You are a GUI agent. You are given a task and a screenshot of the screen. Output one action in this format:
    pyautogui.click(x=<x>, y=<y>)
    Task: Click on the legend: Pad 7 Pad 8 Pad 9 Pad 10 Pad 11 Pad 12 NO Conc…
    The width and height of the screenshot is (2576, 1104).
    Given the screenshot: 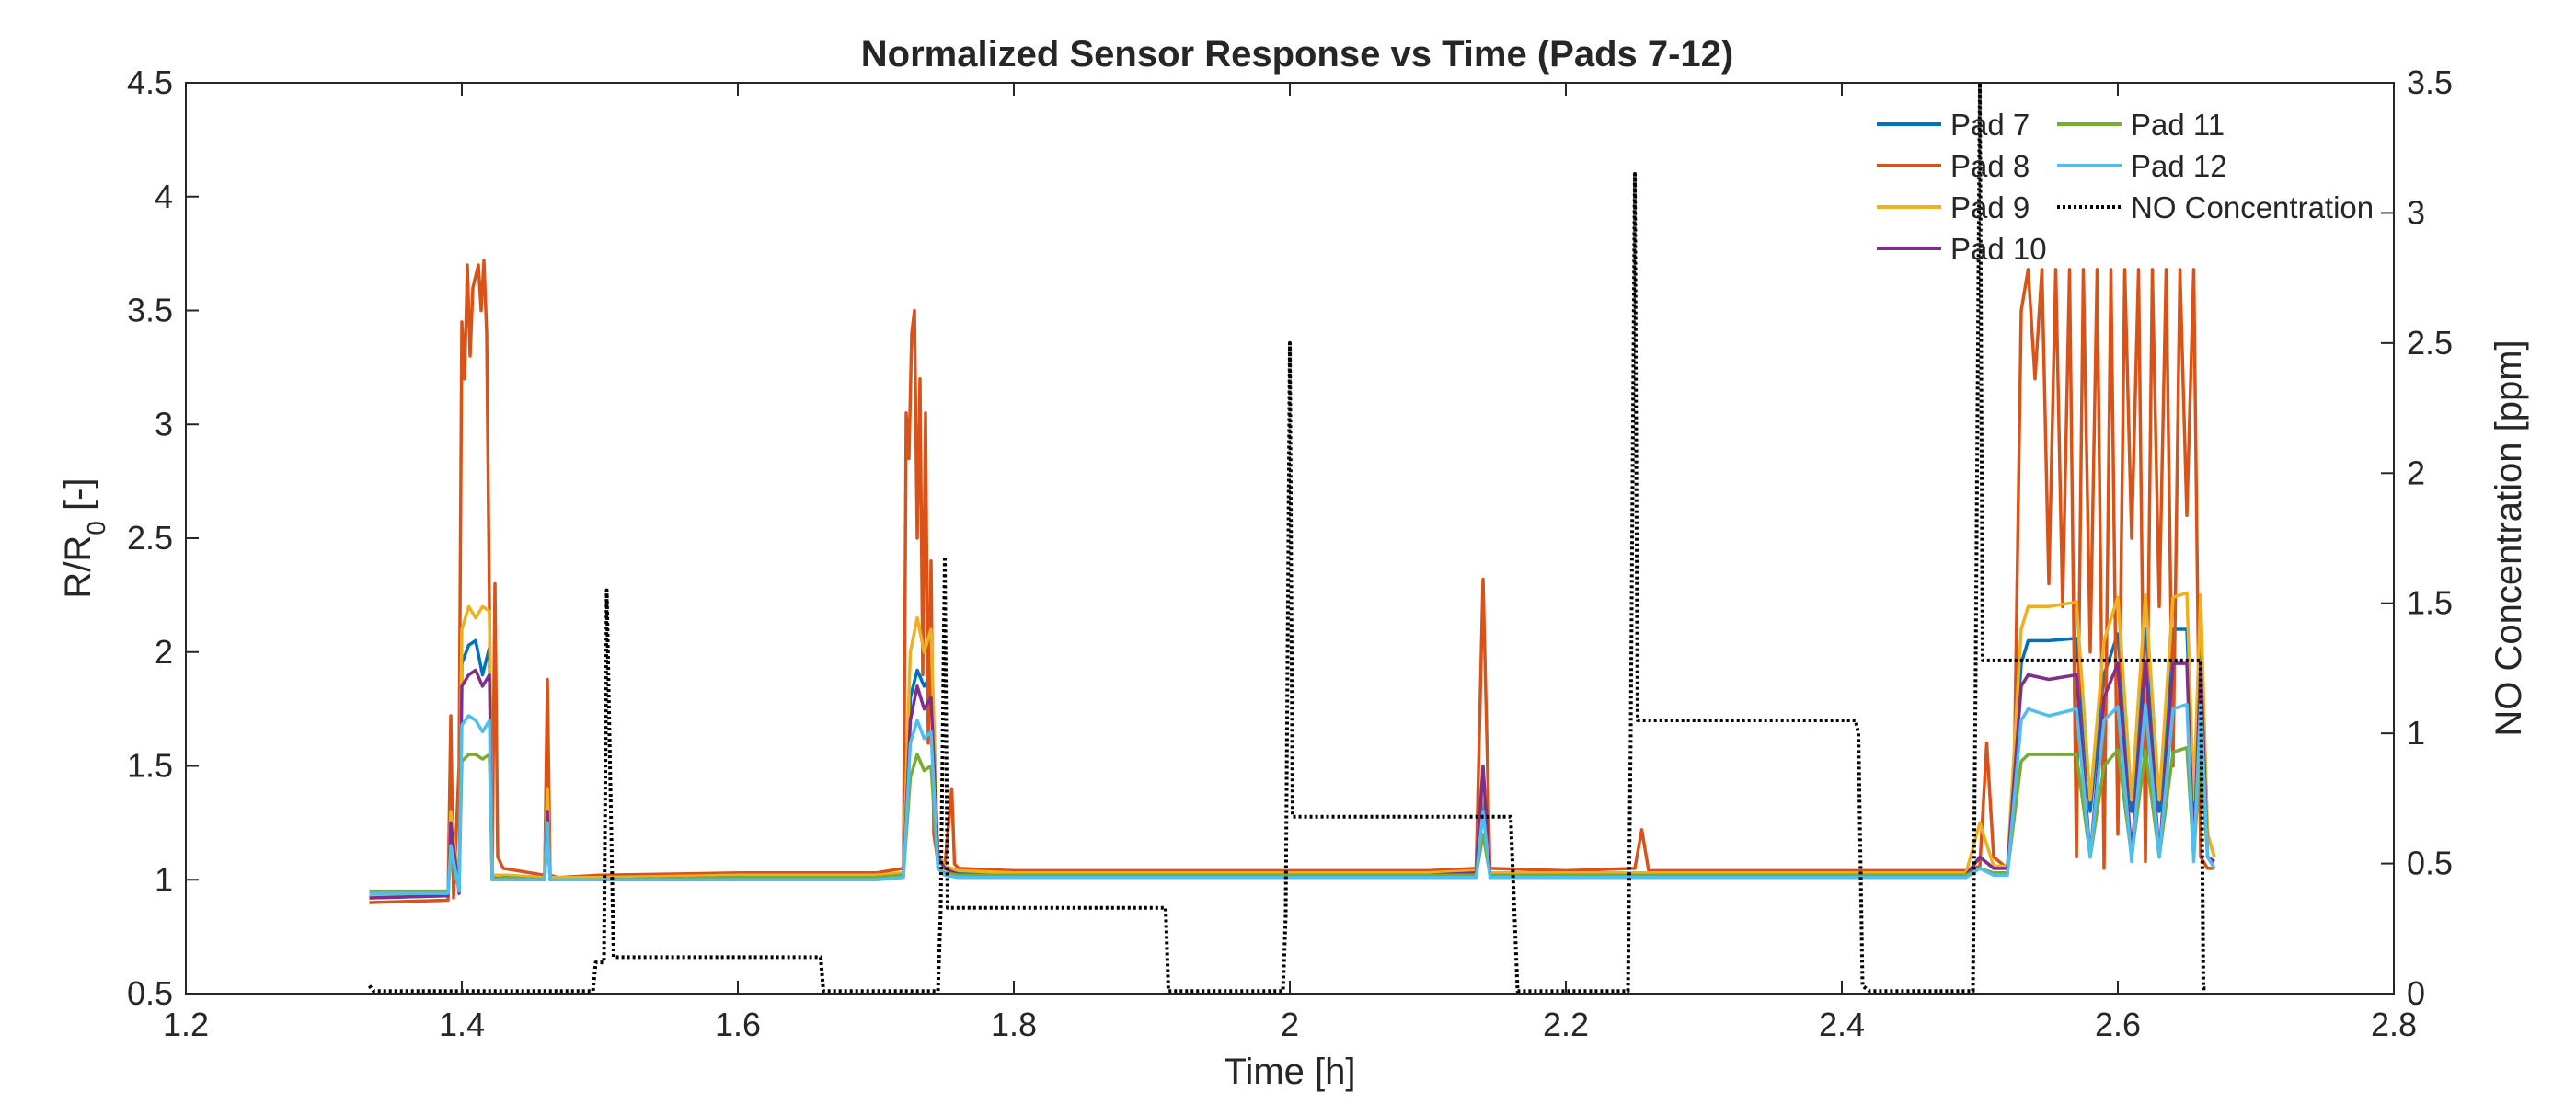 What is the action you would take?
    pyautogui.click(x=2125, y=187)
    